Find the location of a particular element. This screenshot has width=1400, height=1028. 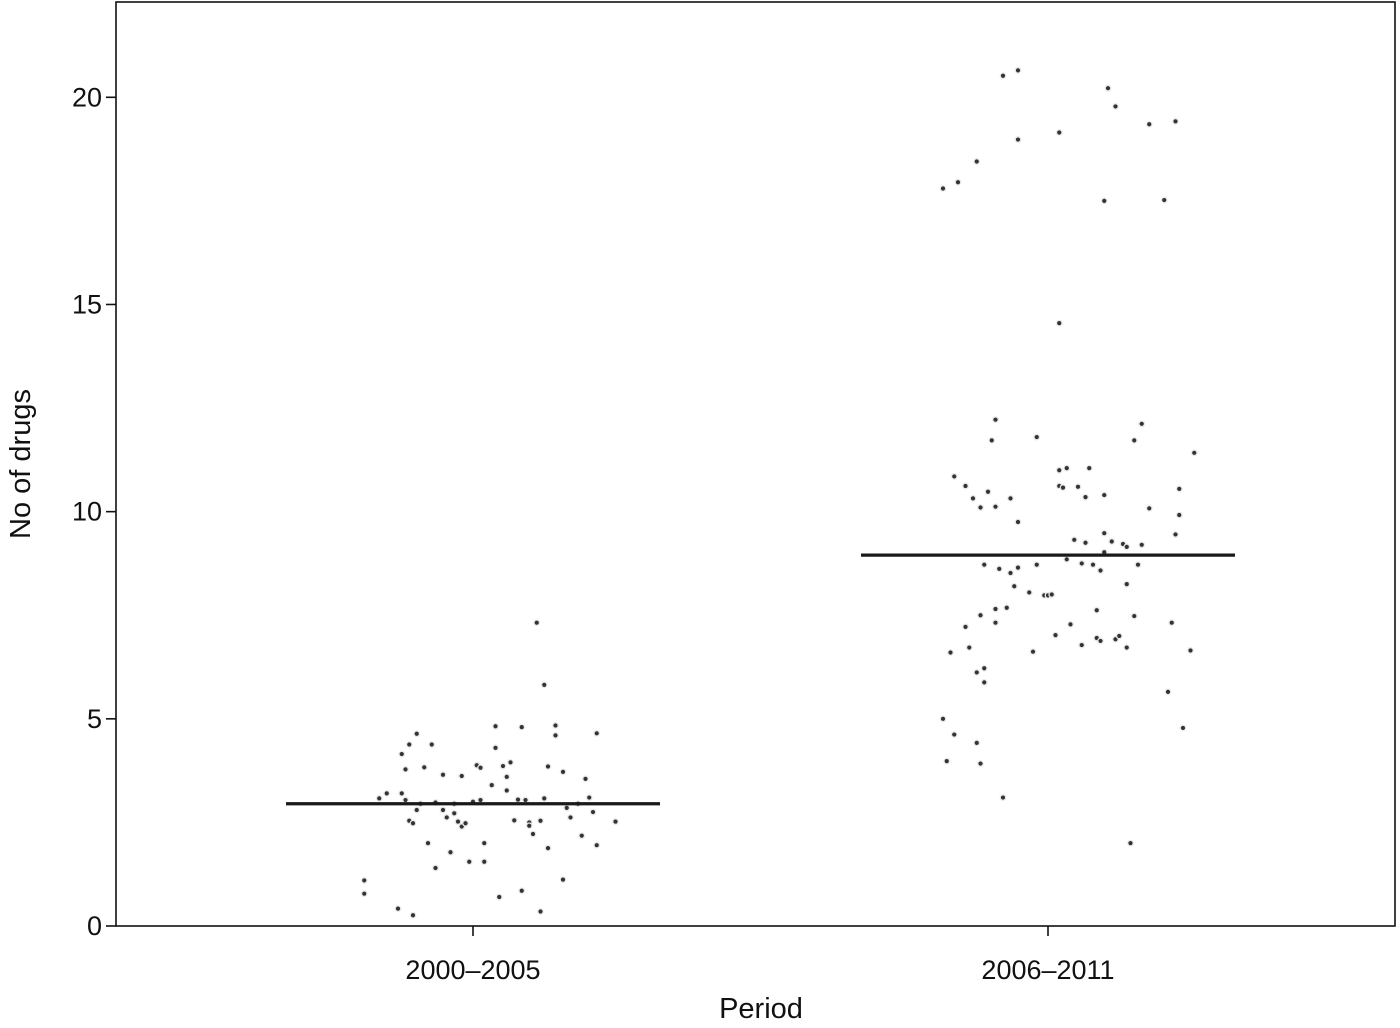

y-tick-label: 10 is located at coordinates (87, 512).